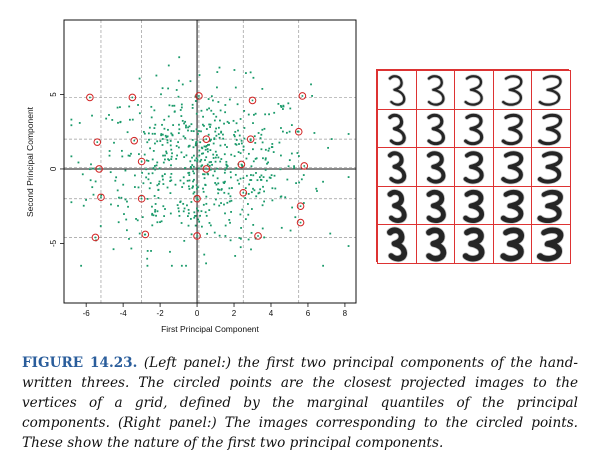 This screenshot has height=462, width=601. What do you see at coordinates (435, 205) in the screenshot?
I see `digit-image-r3c1` at bounding box center [435, 205].